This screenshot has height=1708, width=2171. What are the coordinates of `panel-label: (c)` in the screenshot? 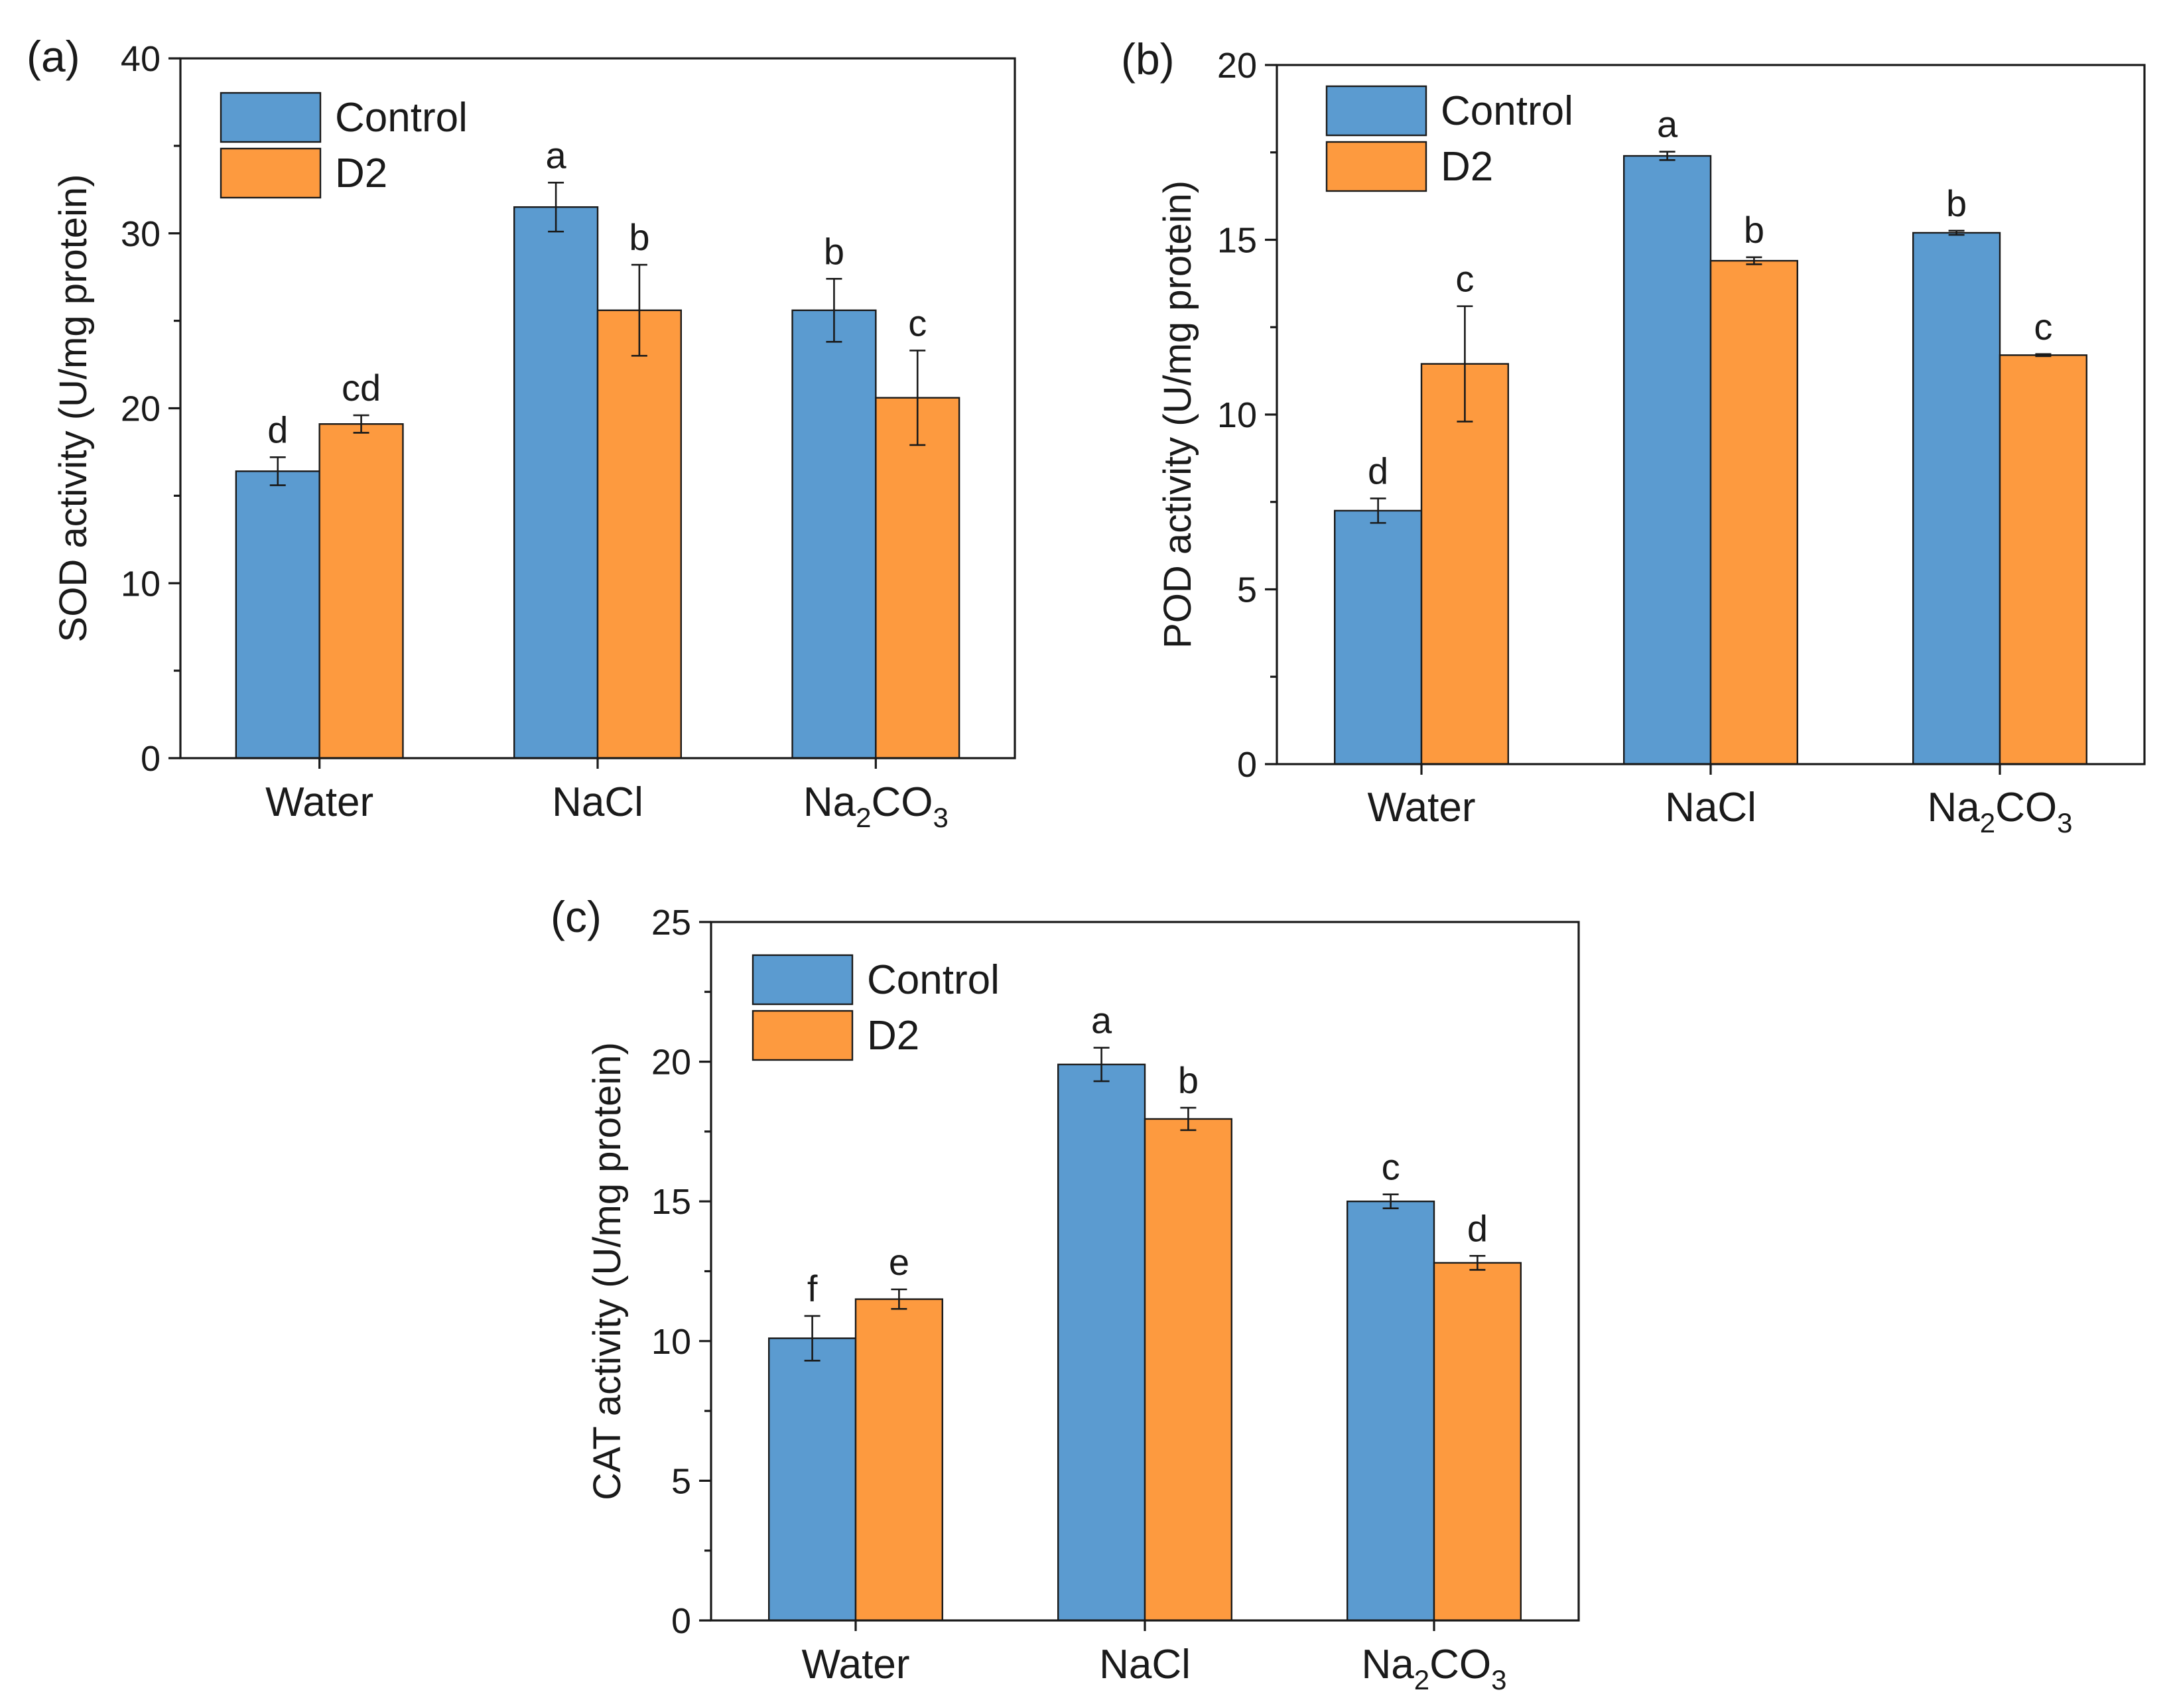 It's located at (576, 916).